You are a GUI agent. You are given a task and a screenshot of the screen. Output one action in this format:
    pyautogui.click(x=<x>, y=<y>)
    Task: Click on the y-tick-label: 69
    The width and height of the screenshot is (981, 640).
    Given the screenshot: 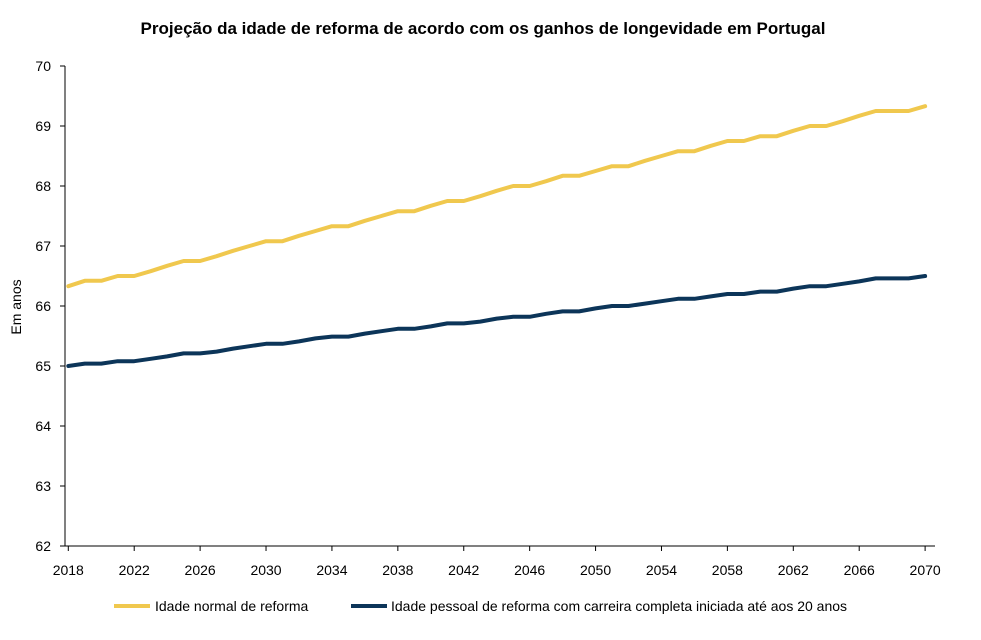 What is the action you would take?
    pyautogui.click(x=43, y=126)
    